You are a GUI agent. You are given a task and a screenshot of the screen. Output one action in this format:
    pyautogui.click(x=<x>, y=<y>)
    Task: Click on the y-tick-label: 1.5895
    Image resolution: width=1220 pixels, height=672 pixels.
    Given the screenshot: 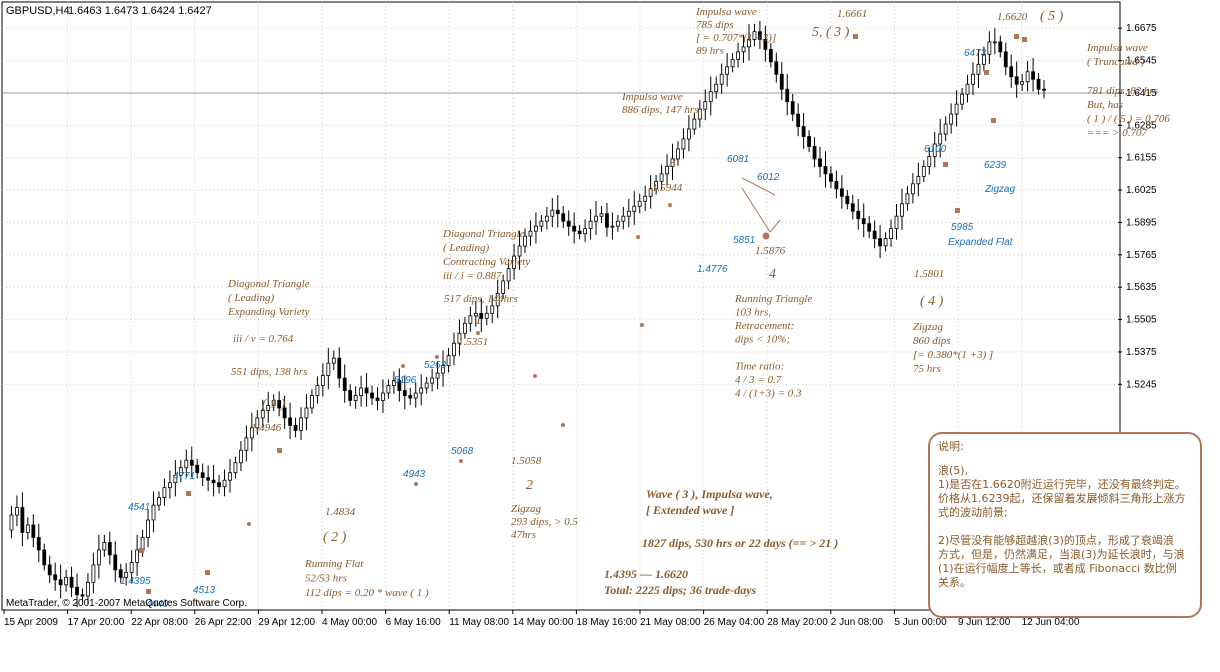 What is the action you would take?
    pyautogui.click(x=1141, y=222)
    